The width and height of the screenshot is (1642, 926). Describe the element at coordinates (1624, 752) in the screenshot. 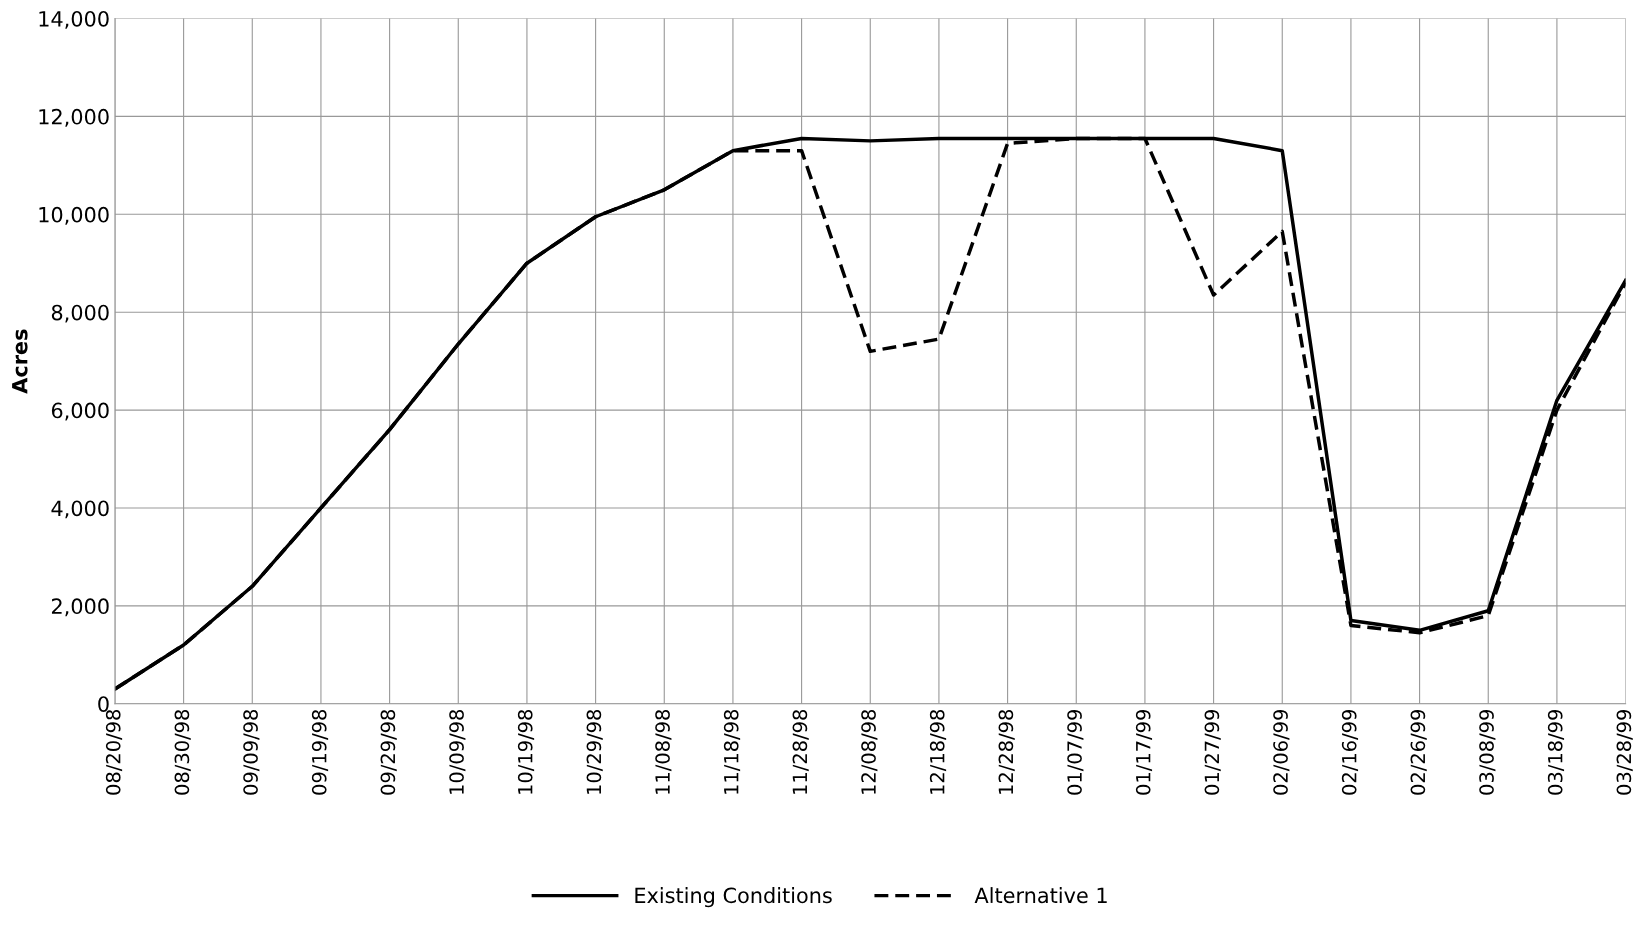

I see `x-tick-label: 03/28/99` at that location.